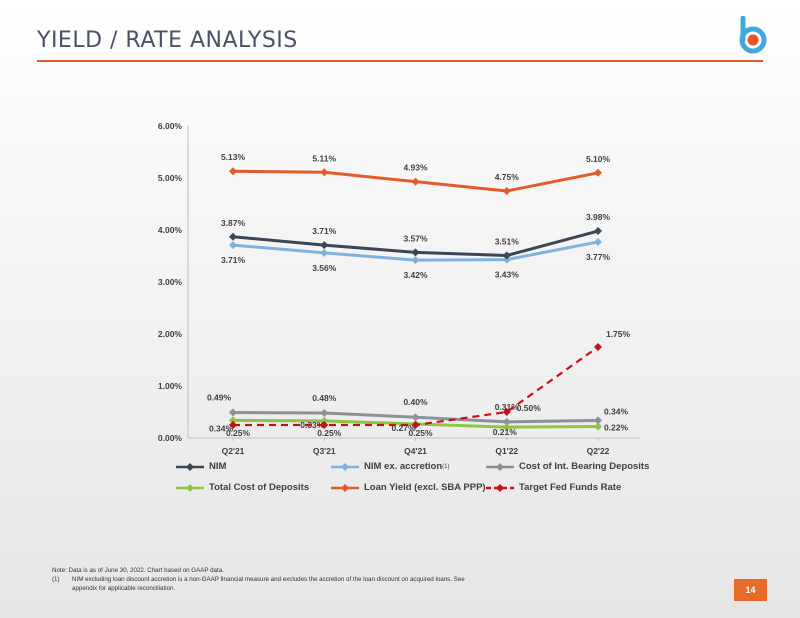  What do you see at coordinates (233, 157) in the screenshot?
I see `data-label-loan-yield-excl-sba-ppp: 5.13%` at bounding box center [233, 157].